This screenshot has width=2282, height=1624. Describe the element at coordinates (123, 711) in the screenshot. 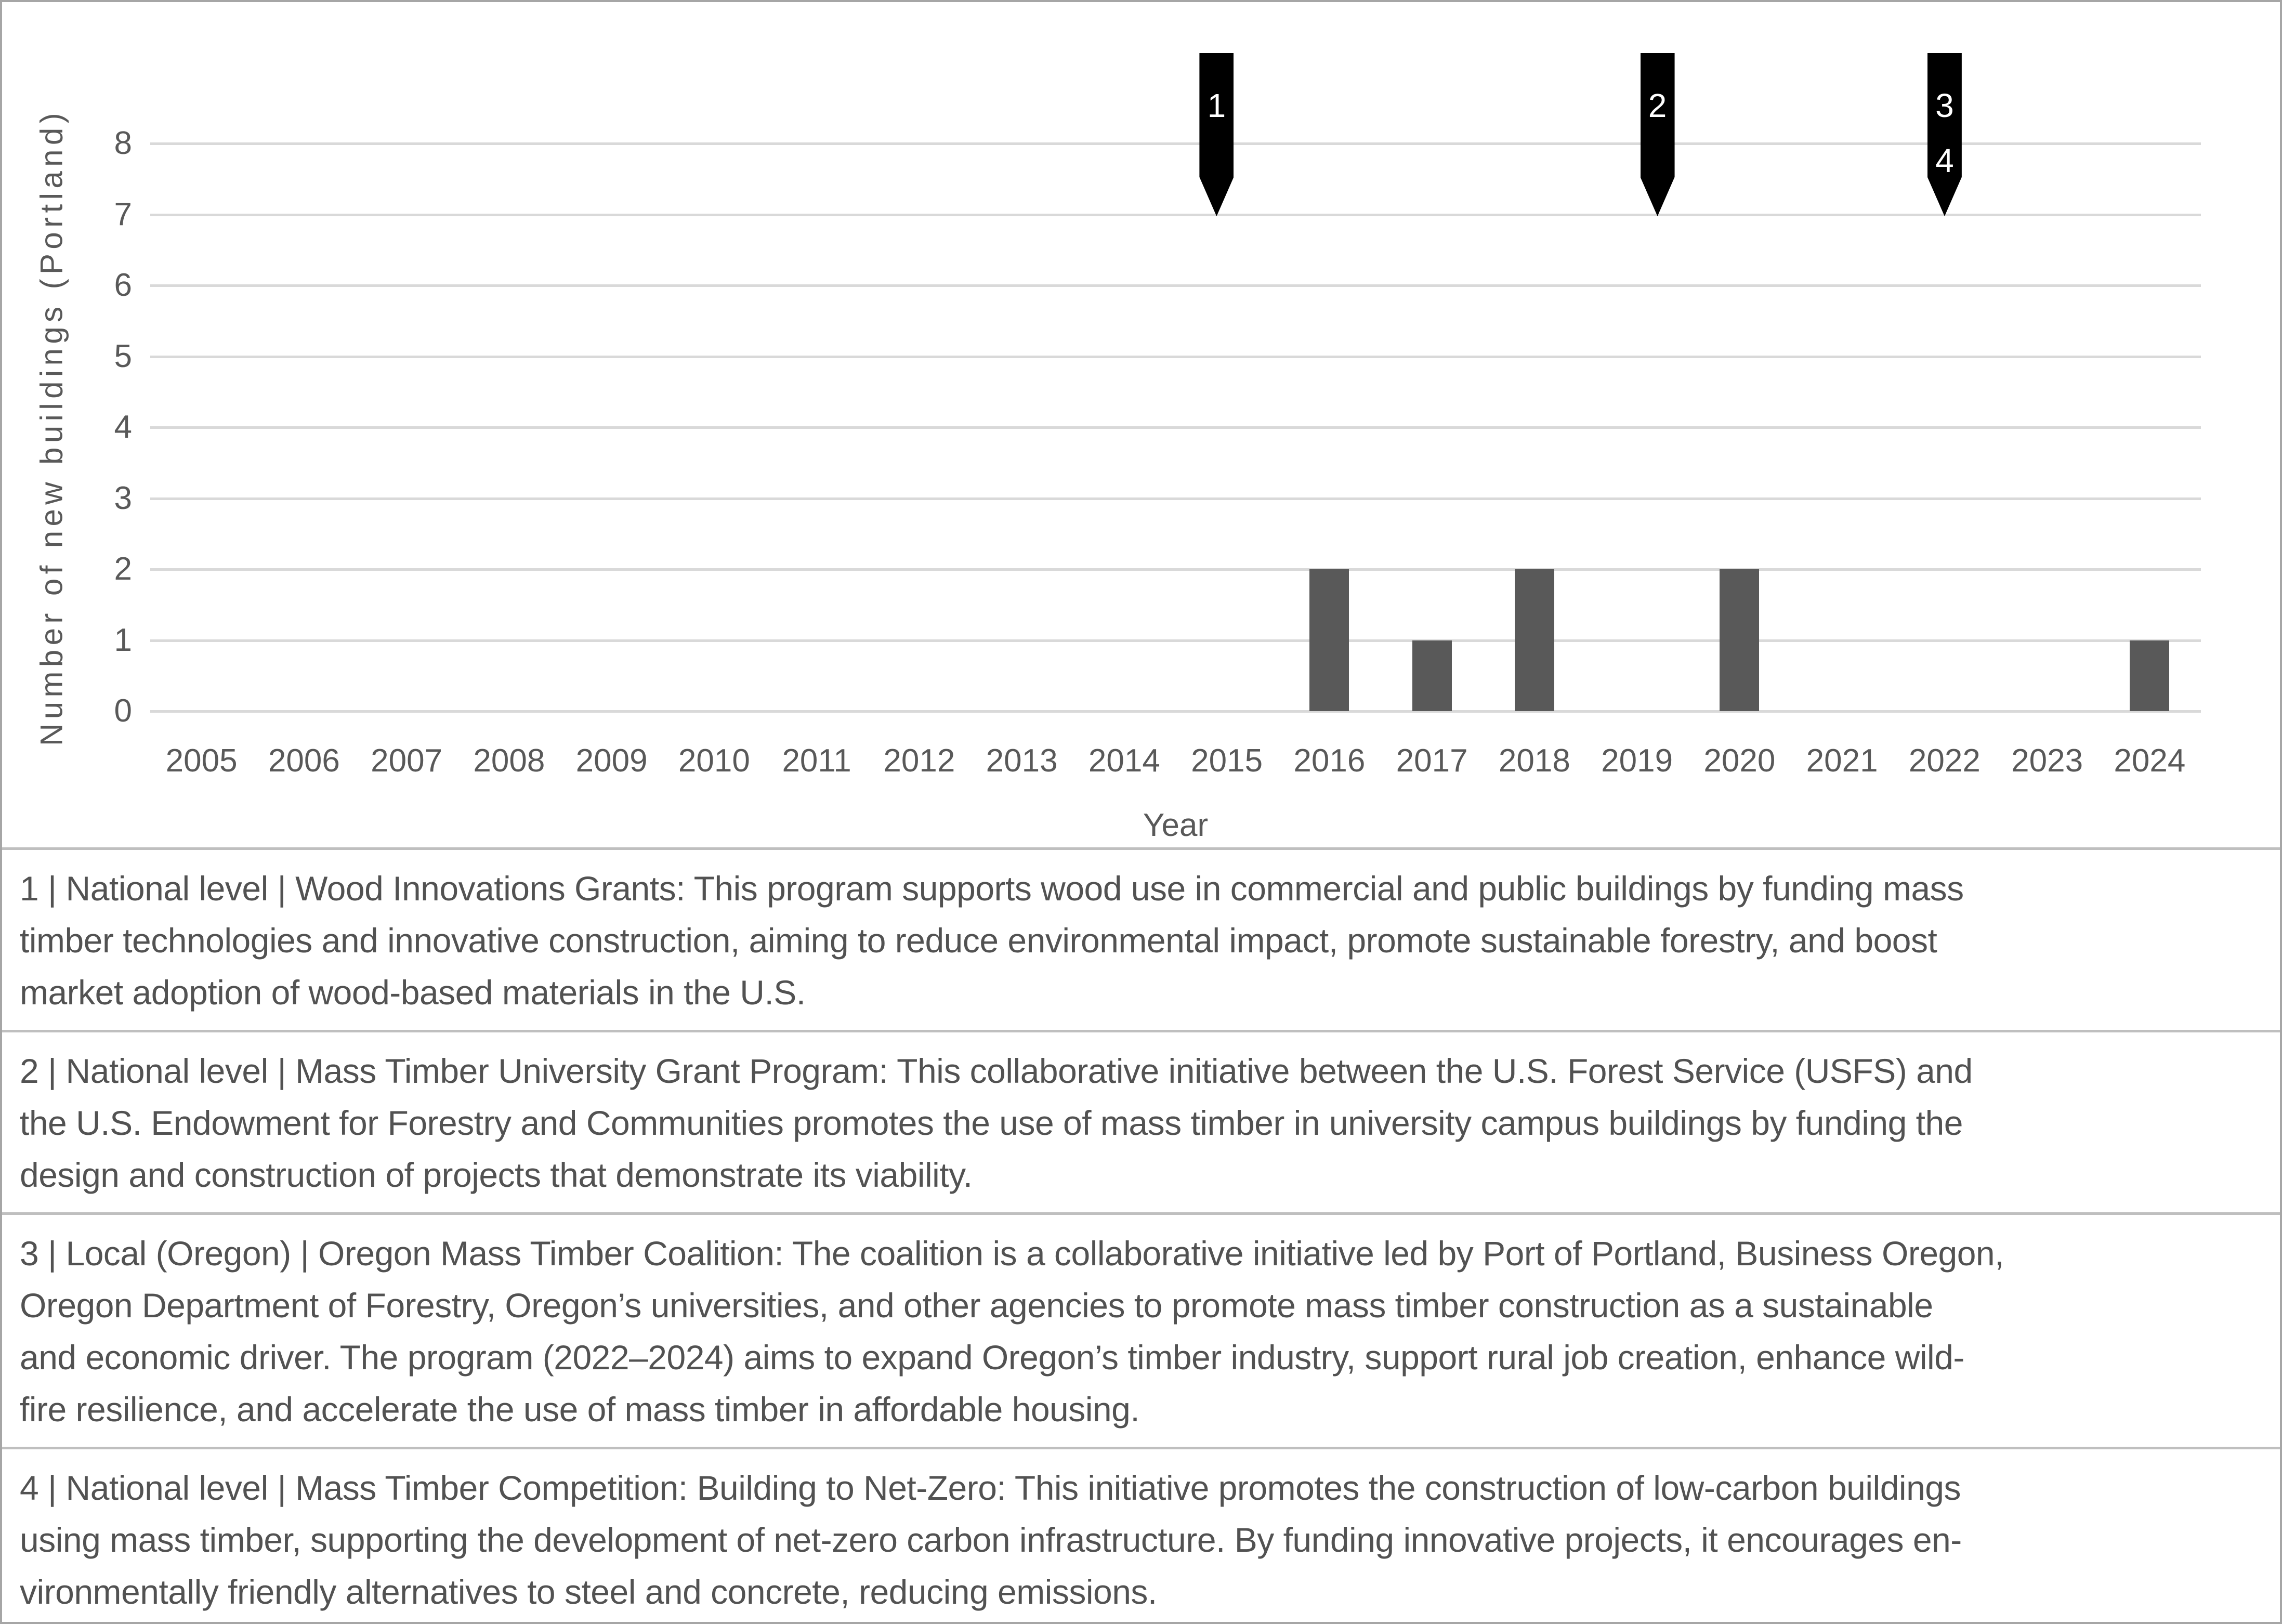

I see `y-tick-label-0: 0` at that location.